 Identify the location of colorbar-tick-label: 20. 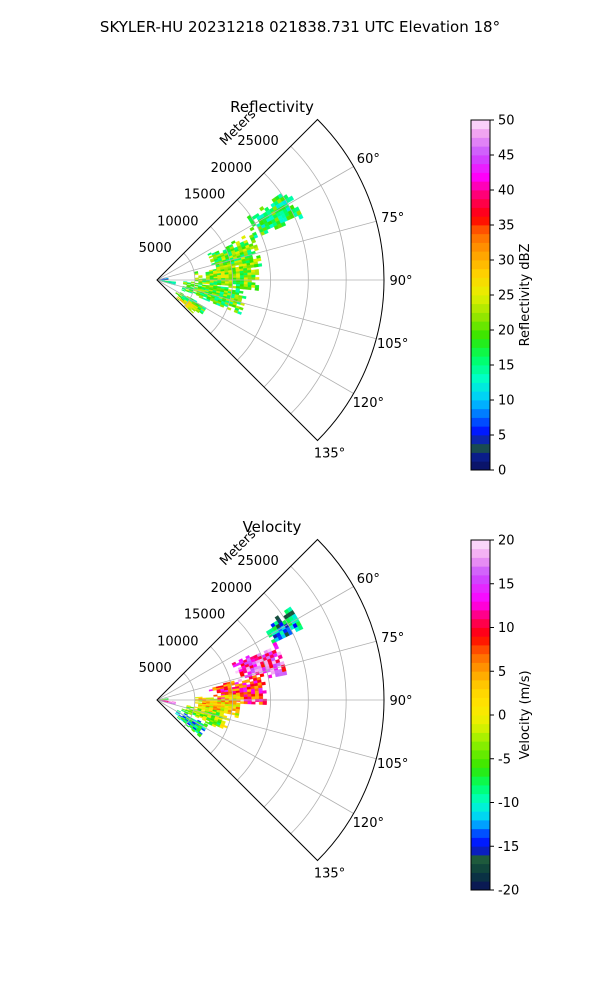
(506, 541).